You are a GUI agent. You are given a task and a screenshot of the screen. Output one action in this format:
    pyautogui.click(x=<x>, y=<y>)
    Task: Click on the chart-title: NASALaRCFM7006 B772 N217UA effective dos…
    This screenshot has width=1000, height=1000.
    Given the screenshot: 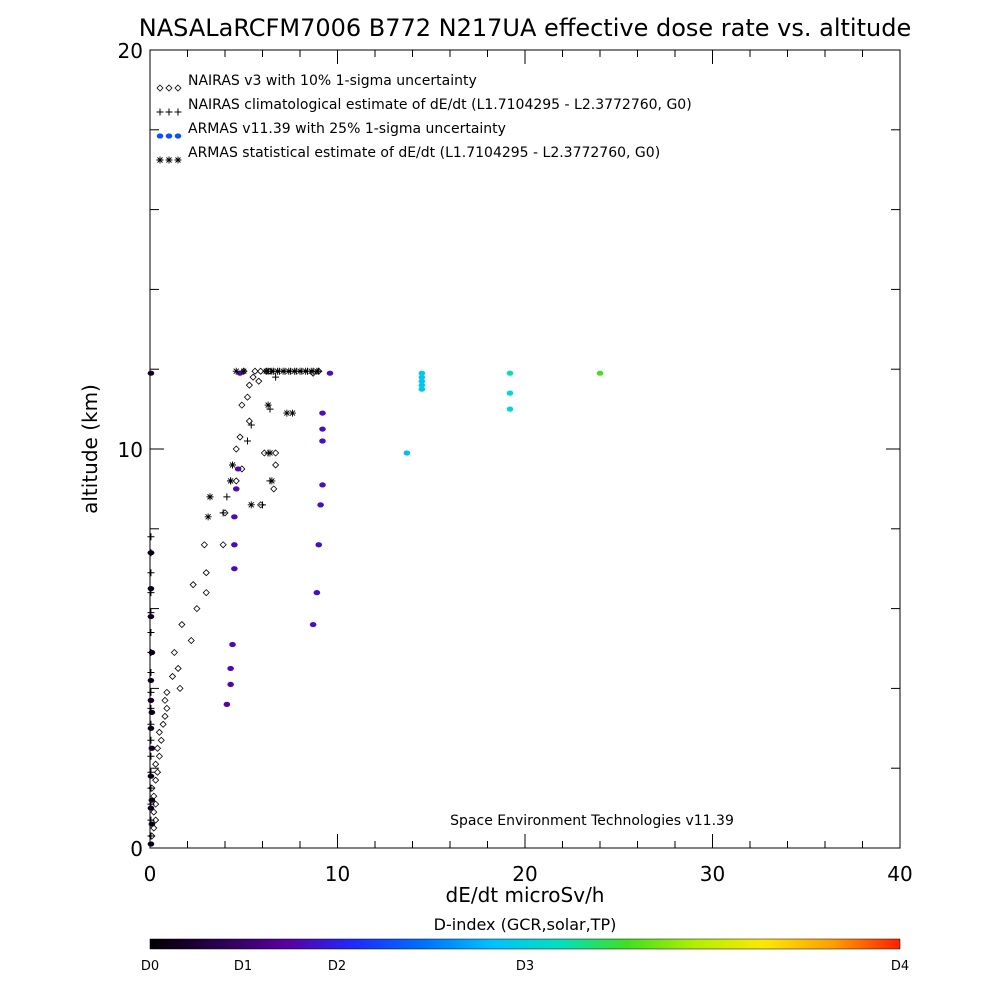 What is the action you would take?
    pyautogui.click(x=525, y=28)
    